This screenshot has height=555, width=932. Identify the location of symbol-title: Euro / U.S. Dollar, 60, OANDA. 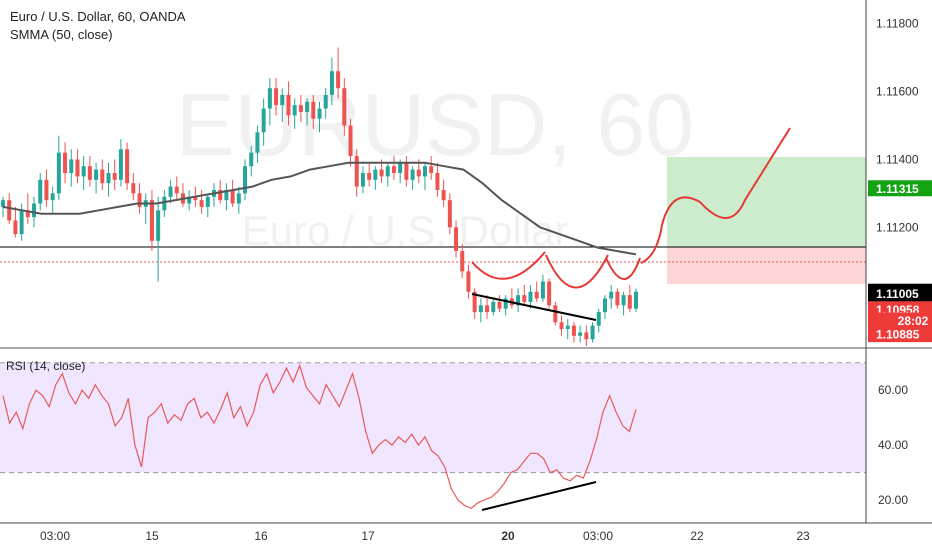
(98, 16).